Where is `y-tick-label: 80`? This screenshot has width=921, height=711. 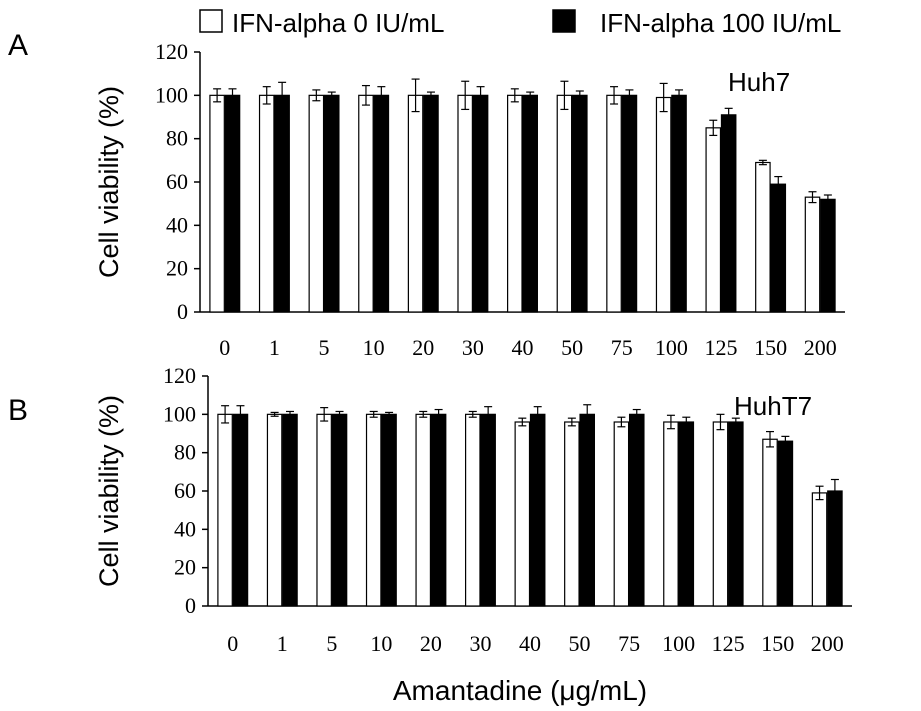
y-tick-label: 80 is located at coordinates (177, 138).